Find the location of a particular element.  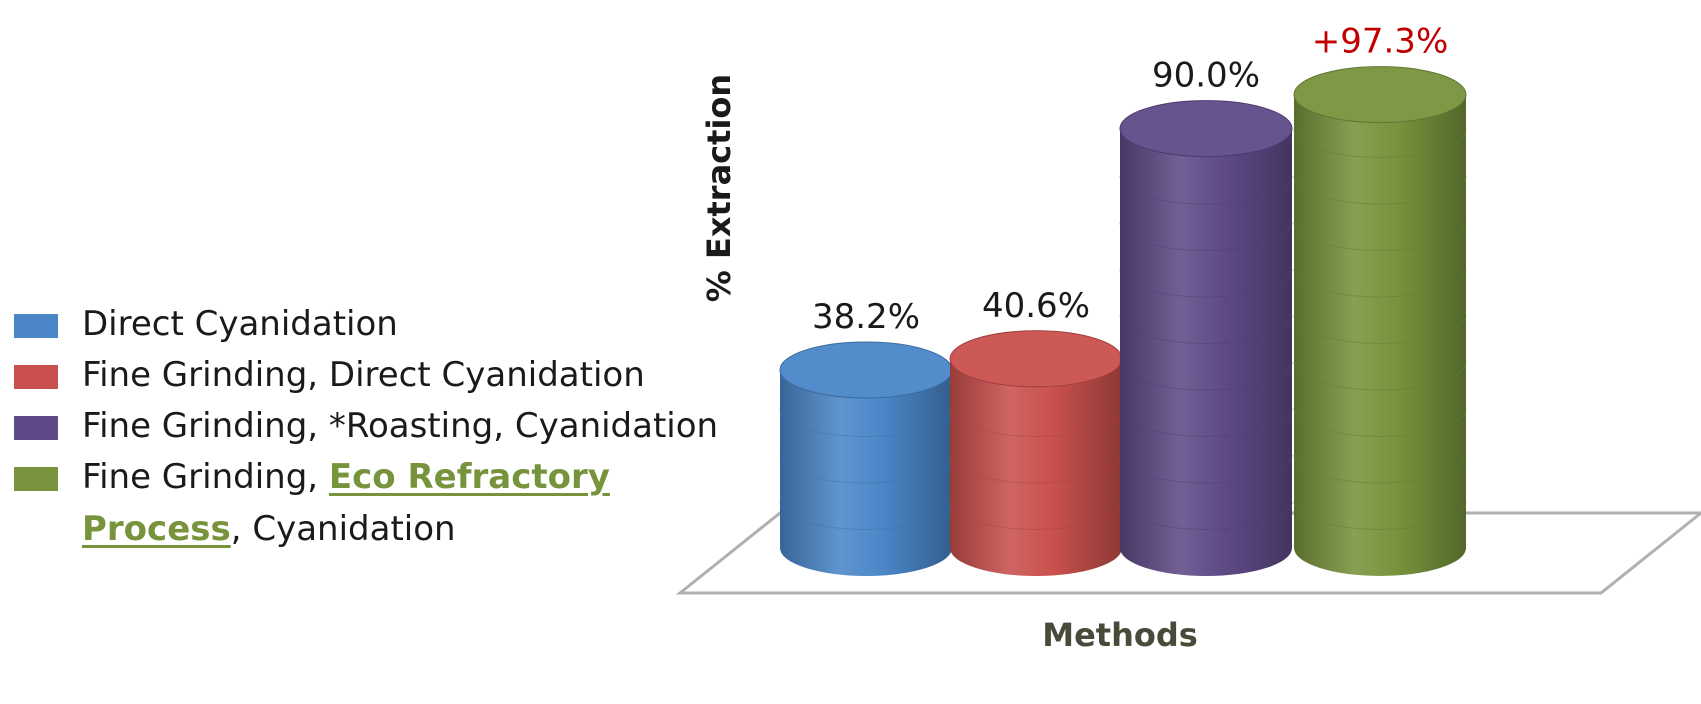

eco-refractory-process-link: Eco Refractory Process is located at coordinates (346, 503).